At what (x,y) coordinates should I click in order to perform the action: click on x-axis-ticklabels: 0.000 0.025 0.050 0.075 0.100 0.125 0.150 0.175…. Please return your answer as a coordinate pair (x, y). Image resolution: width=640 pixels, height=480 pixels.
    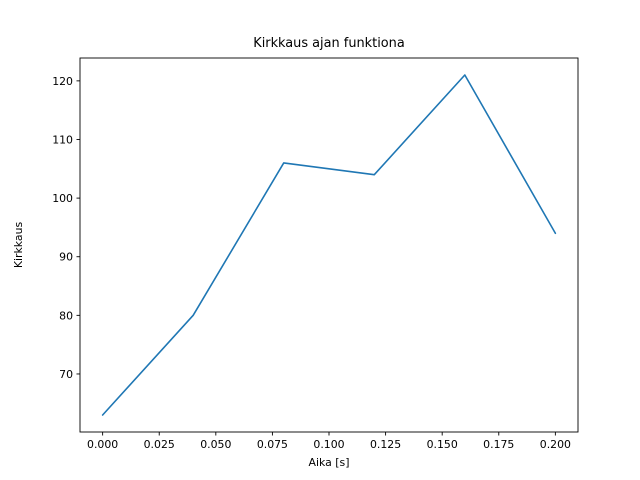
    Looking at the image, I should click on (329, 444).